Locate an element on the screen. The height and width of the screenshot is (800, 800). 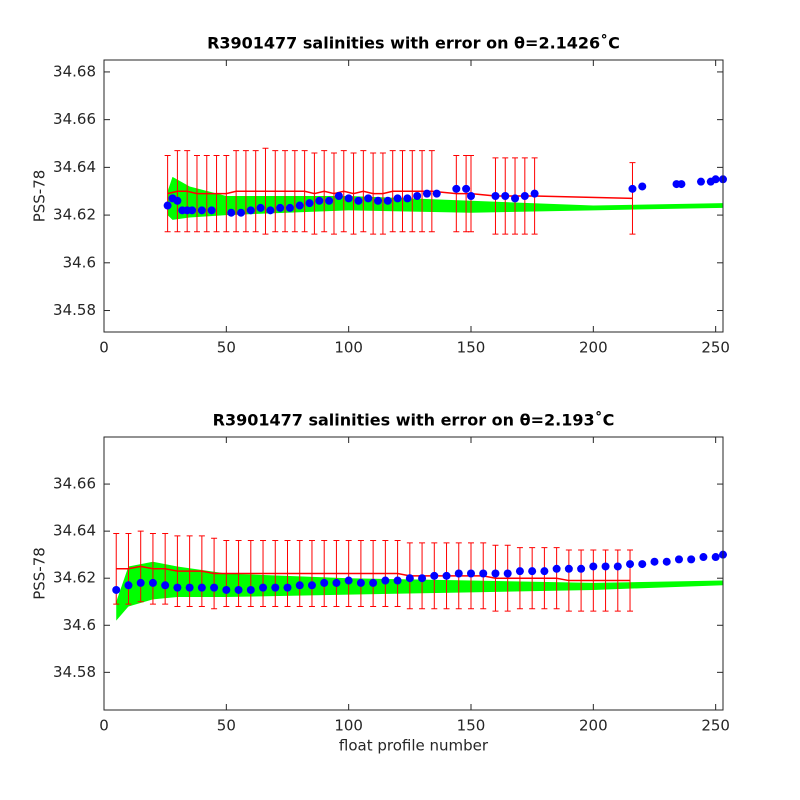
y-tick-label: 34.66 is located at coordinates (74, 484).